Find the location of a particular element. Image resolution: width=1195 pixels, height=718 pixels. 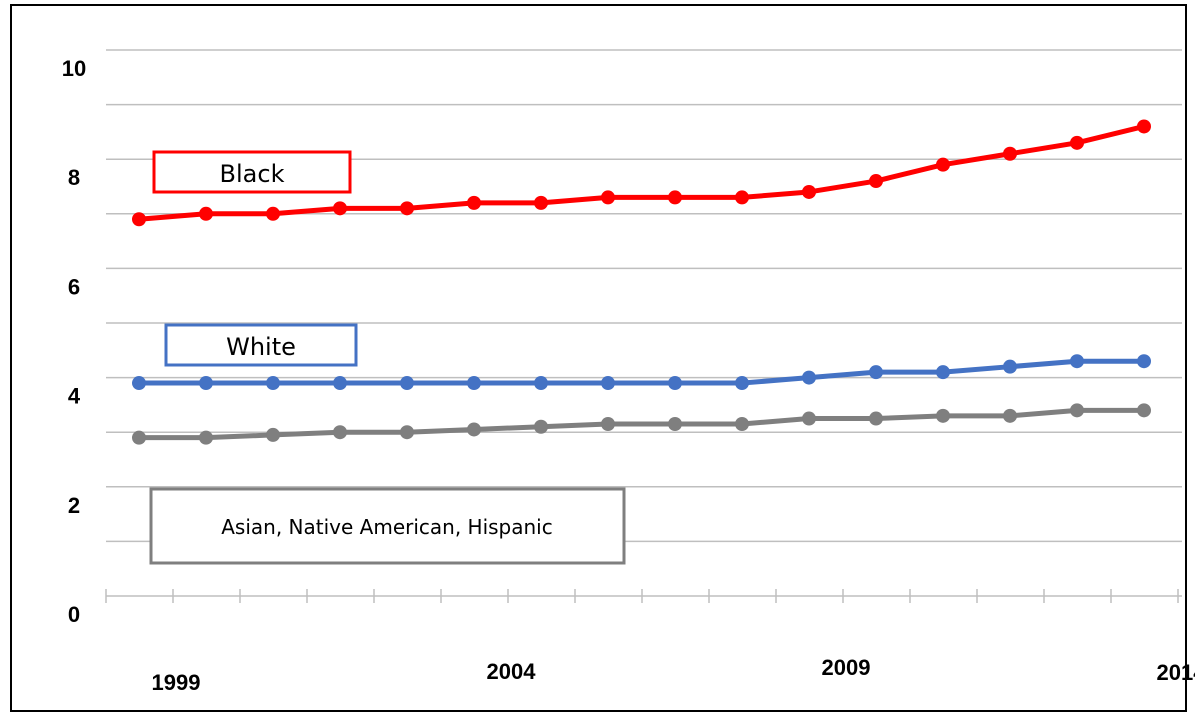

x-axis is located at coordinates (643, 596).